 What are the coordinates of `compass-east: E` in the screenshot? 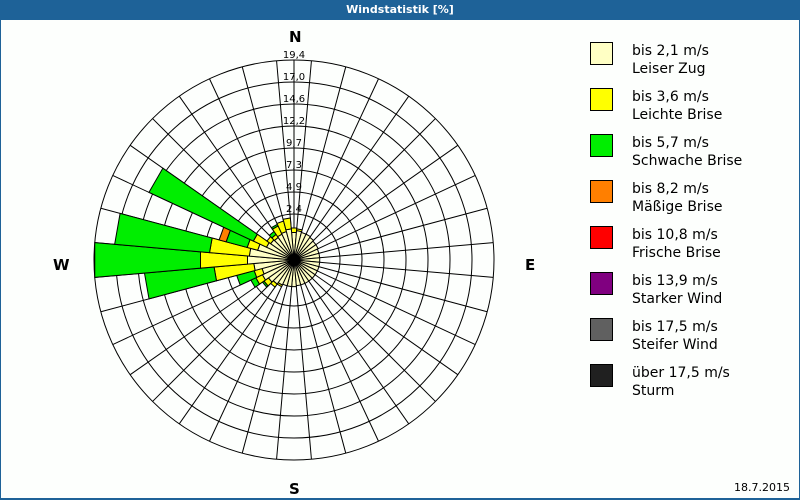 It's located at (530, 265).